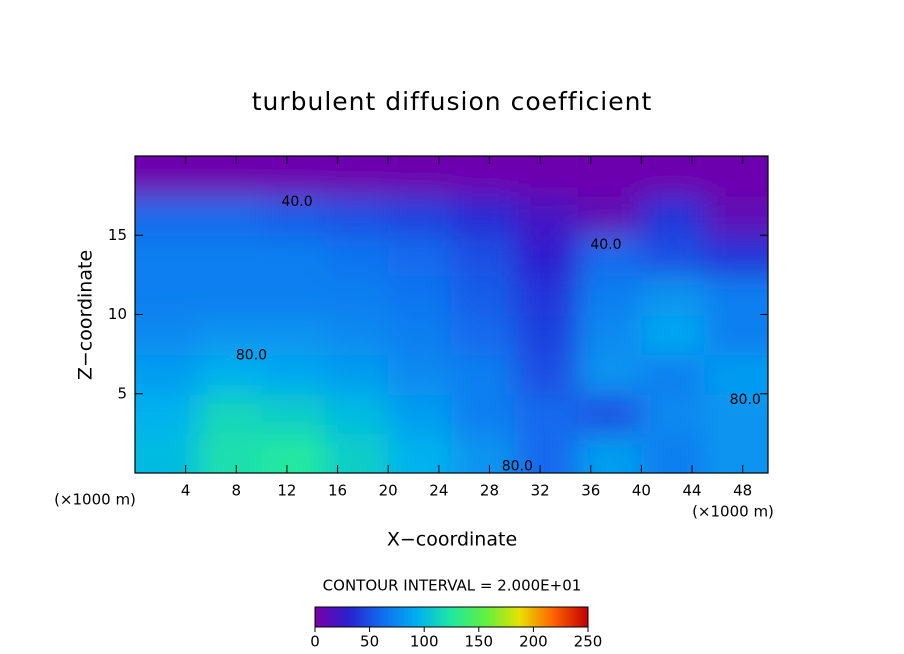  What do you see at coordinates (641, 491) in the screenshot?
I see `x-tick-label: 40` at bounding box center [641, 491].